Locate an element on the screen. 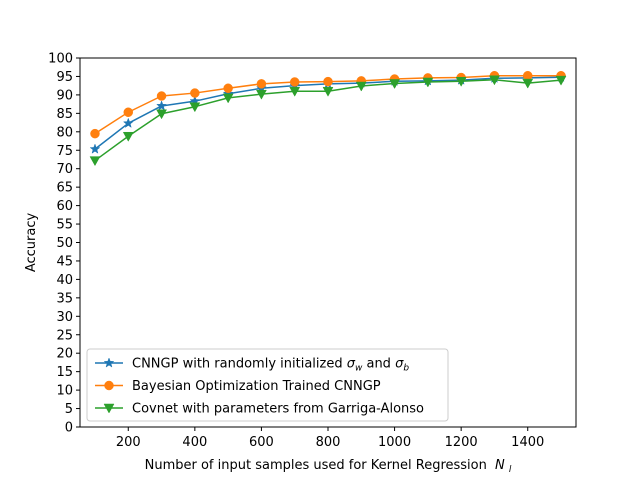  y-tick-label: 35 is located at coordinates (64, 298).